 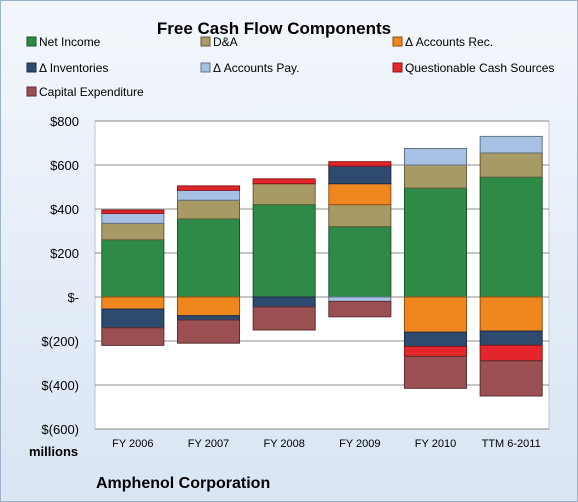 What do you see at coordinates (60, 385) in the screenshot?
I see `y-tick-label: $(400)` at bounding box center [60, 385].